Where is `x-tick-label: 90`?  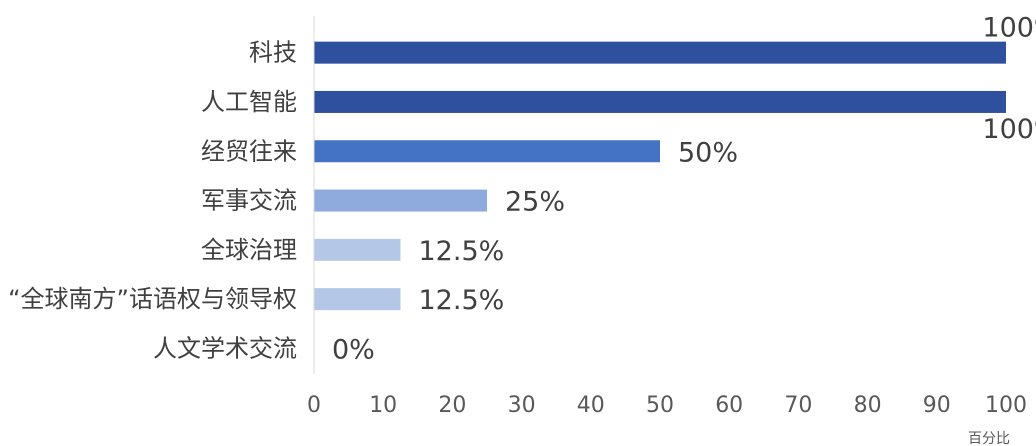
x-tick-label: 90 is located at coordinates (937, 405).